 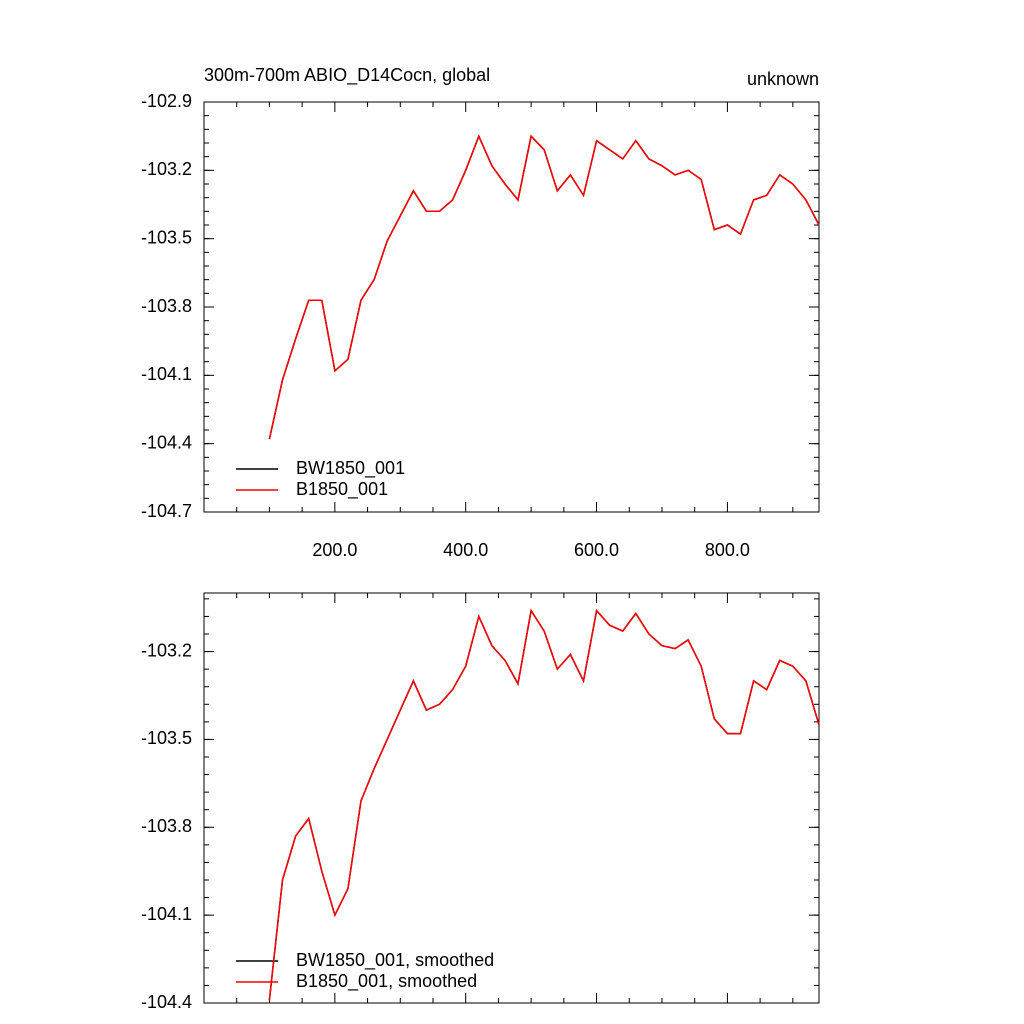 I want to click on x-tick-label: 400.0, so click(x=465, y=550).